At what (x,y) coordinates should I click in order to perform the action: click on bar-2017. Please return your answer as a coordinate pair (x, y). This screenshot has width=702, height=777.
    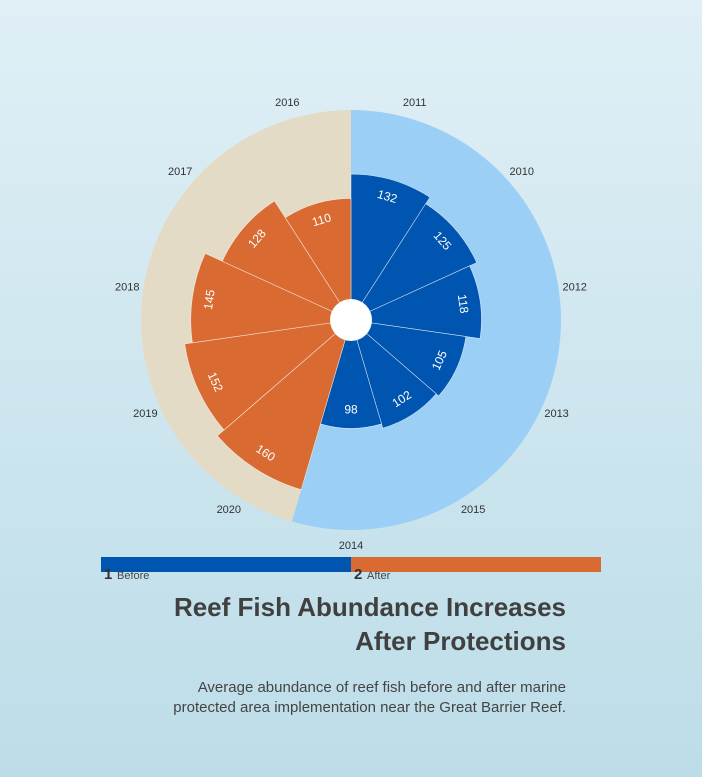
    Looking at the image, I should click on (286, 260).